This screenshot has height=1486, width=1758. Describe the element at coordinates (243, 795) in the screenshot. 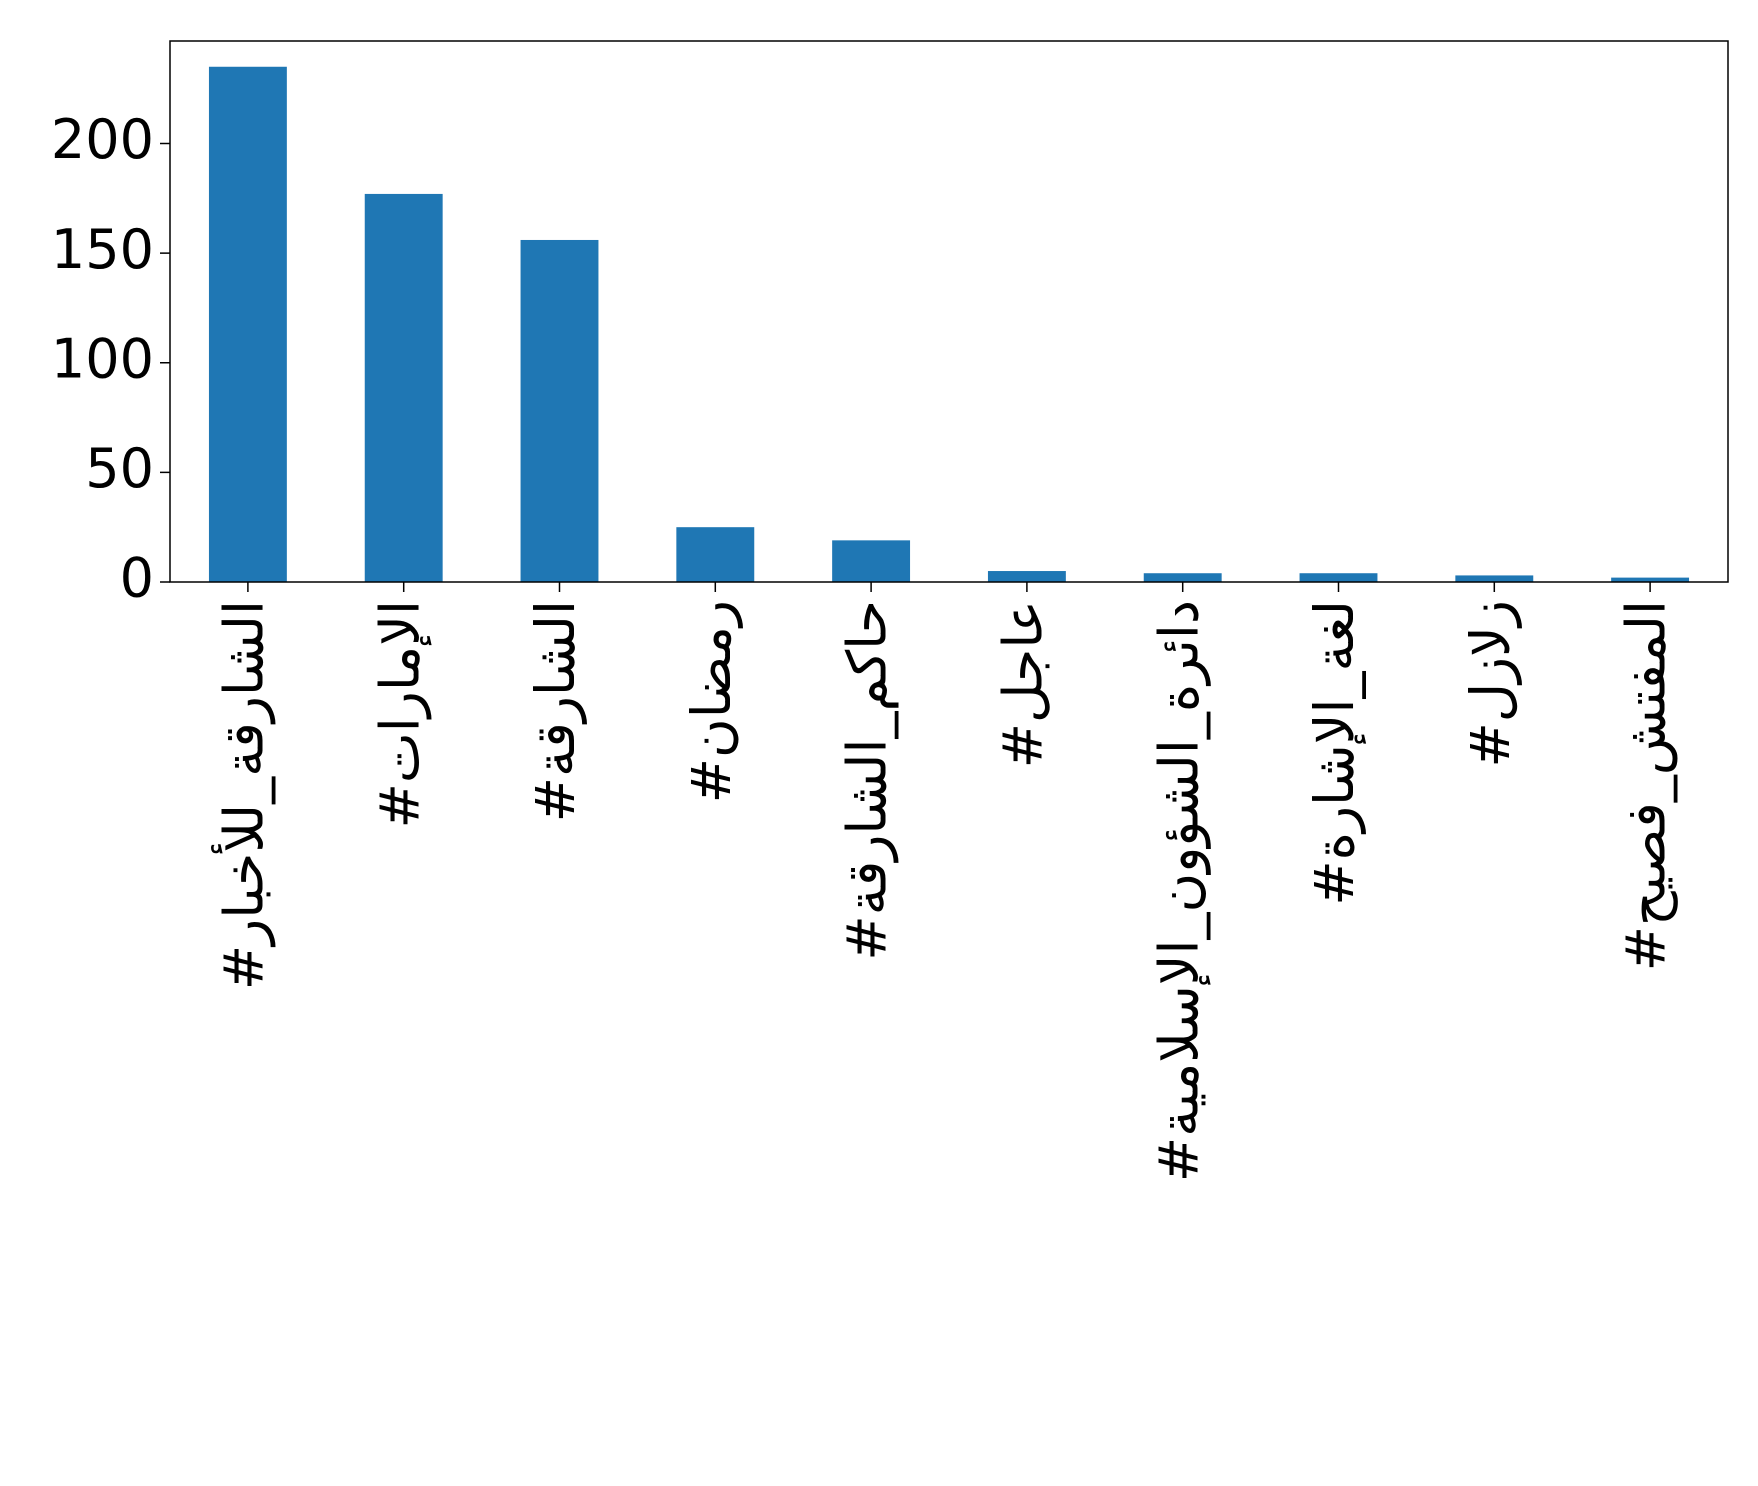

I see `x-tick-label: #الشارقة_للأخبار` at that location.